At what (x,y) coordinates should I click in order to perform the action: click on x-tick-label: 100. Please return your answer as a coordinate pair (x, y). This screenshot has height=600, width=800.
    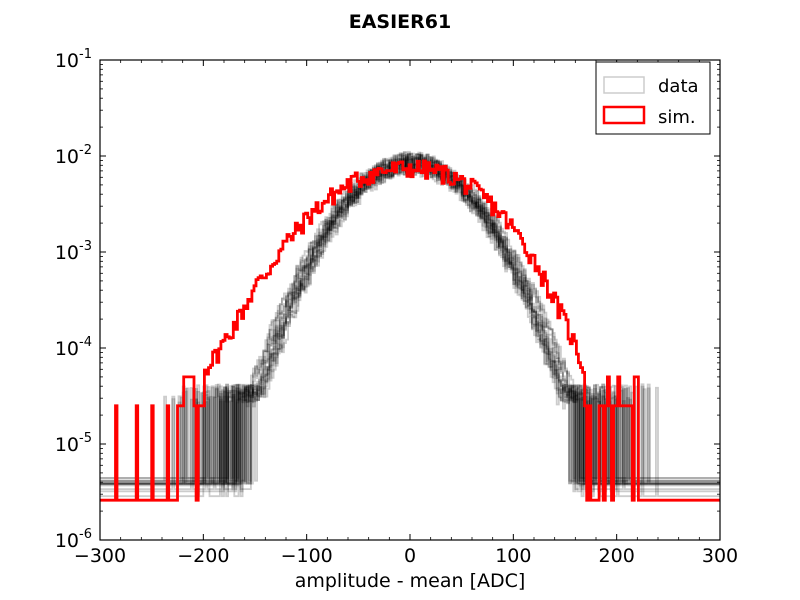
    Looking at the image, I should click on (513, 556).